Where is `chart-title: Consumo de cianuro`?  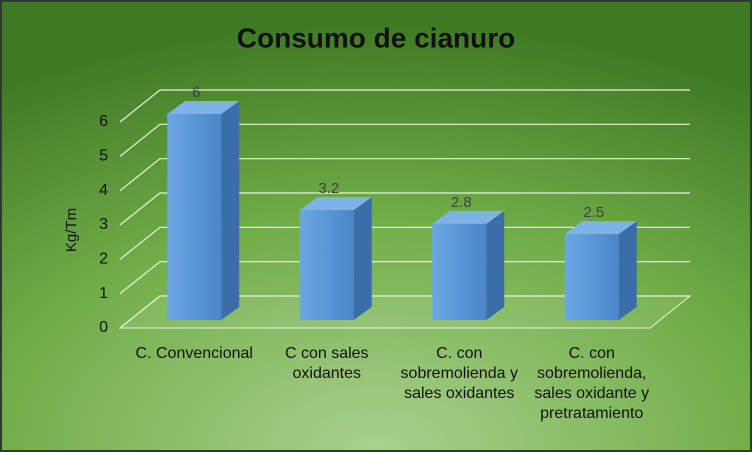 chart-title: Consumo de cianuro is located at coordinates (376, 37).